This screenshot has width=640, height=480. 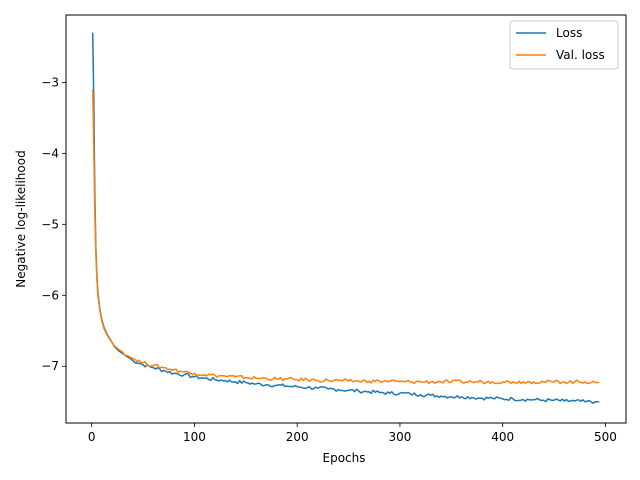 What do you see at coordinates (50, 366) in the screenshot?
I see `y-tick-label: −7` at bounding box center [50, 366].